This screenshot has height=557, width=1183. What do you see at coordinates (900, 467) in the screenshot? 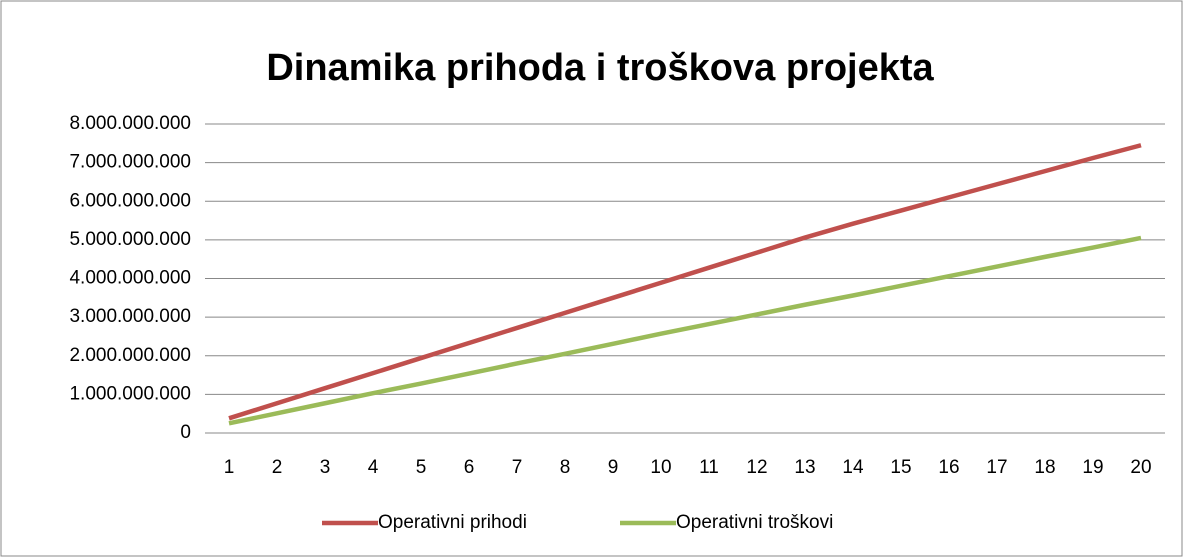
I see `x-tick-label: 15` at bounding box center [900, 467].